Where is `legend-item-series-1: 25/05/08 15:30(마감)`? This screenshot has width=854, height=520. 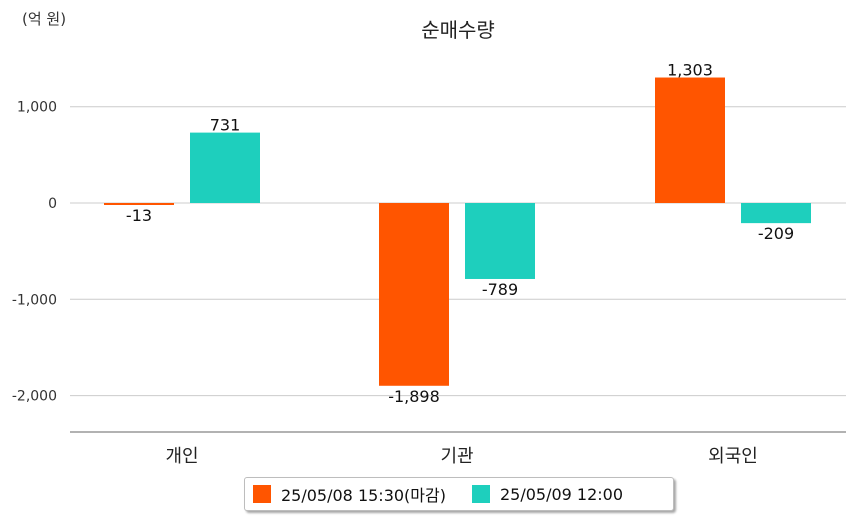
legend-item-series-1: 25/05/08 15:30(마감) is located at coordinates (349, 494).